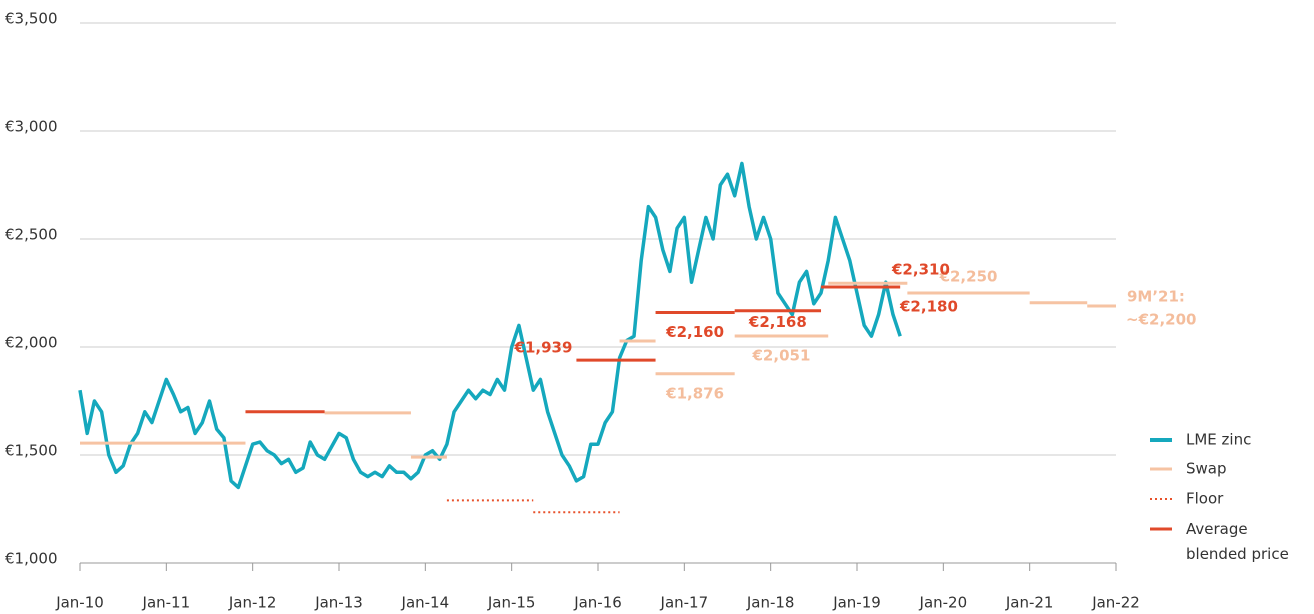 This screenshot has height=614, width=1314. What do you see at coordinates (338, 603) in the screenshot?
I see `x-tick-label: Jan-13` at bounding box center [338, 603].